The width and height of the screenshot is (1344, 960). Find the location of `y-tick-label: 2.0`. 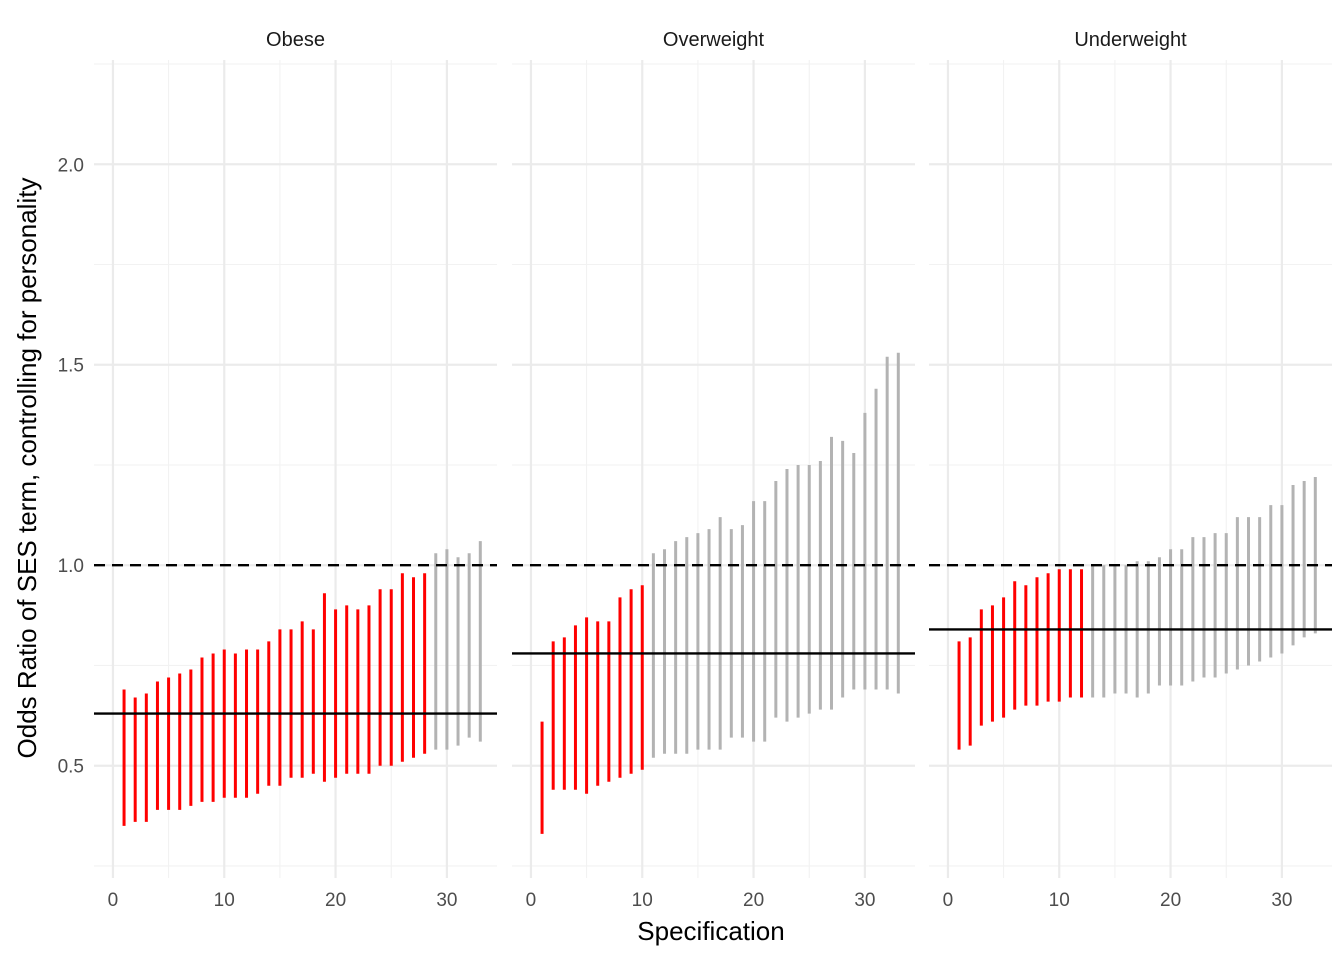

y-tick-label: 2.0 is located at coordinates (71, 165).